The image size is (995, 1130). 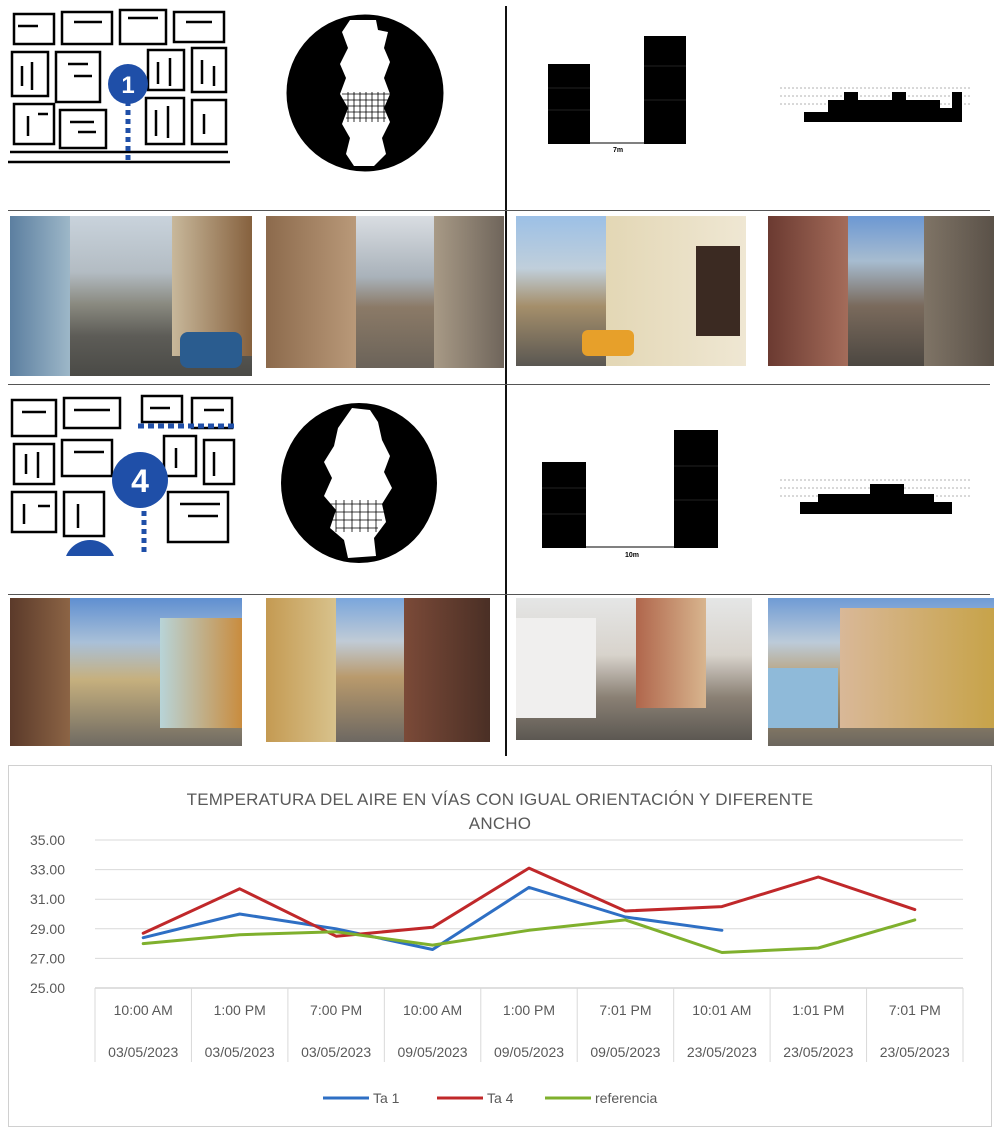 I want to click on street-photo-site-1-a, so click(x=131, y=296).